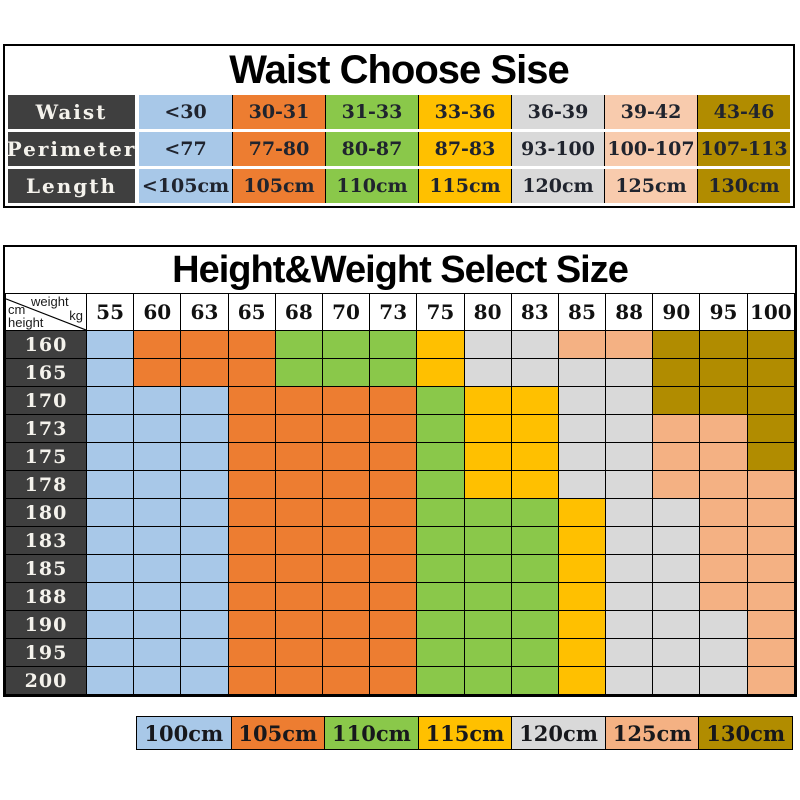 The image size is (800, 800). What do you see at coordinates (46, 372) in the screenshot?
I see `height-row-header: 165` at bounding box center [46, 372].